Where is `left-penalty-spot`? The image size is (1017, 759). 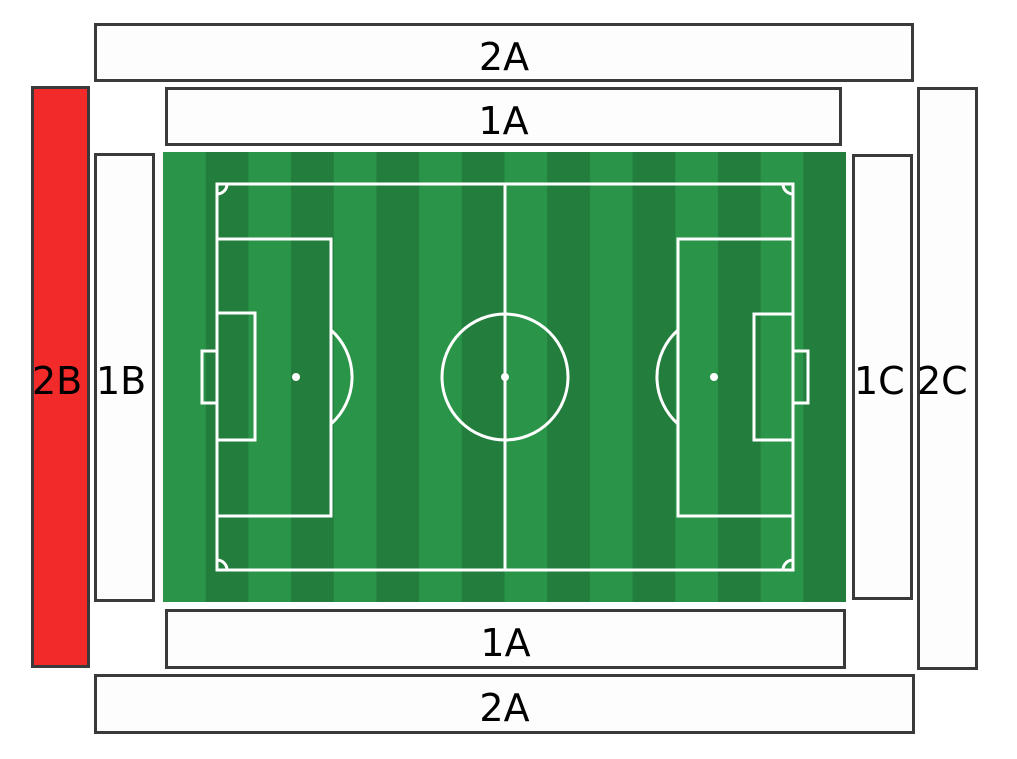
left-penalty-spot is located at coordinates (296, 377).